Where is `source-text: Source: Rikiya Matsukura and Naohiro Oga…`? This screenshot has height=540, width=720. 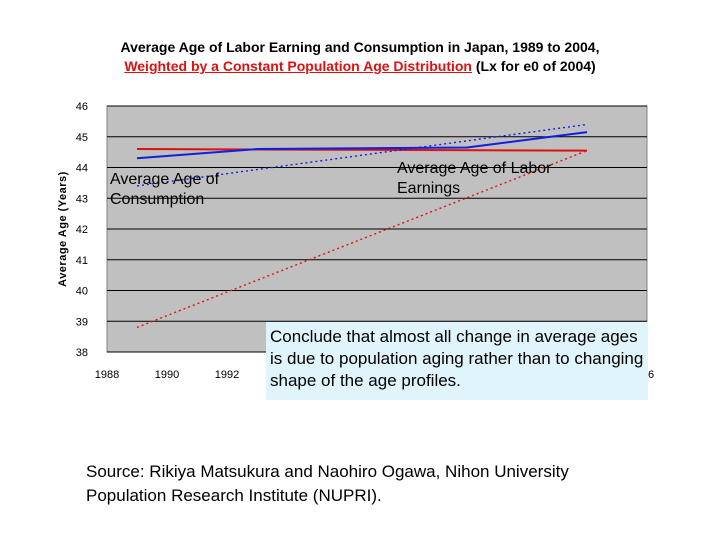
source-text: Source: Rikiya Matsukura and Naohiro Oga… is located at coordinates (327, 483).